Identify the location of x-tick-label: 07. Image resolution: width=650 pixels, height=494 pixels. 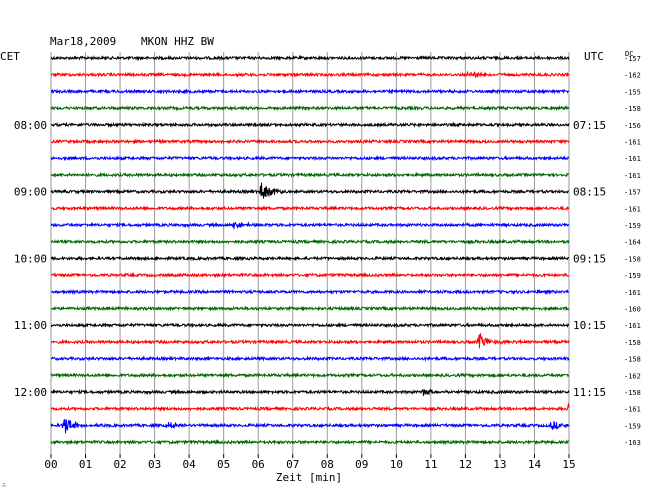
(292, 464).